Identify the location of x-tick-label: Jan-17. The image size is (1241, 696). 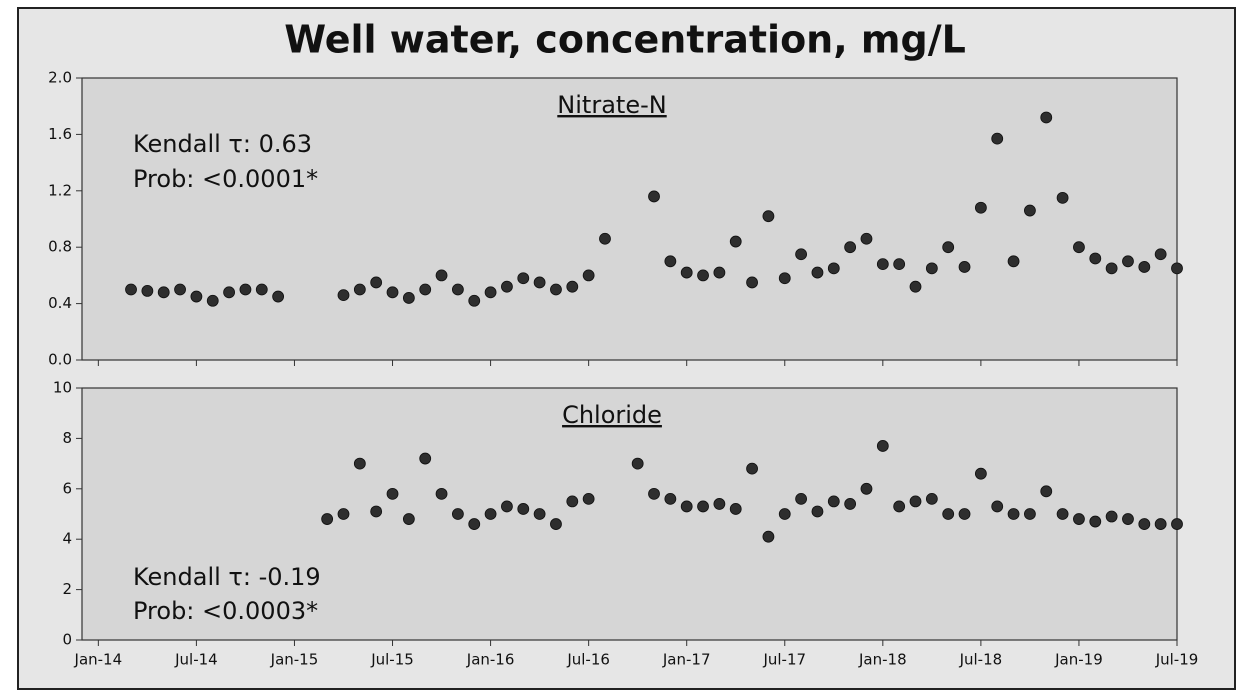
(686, 660).